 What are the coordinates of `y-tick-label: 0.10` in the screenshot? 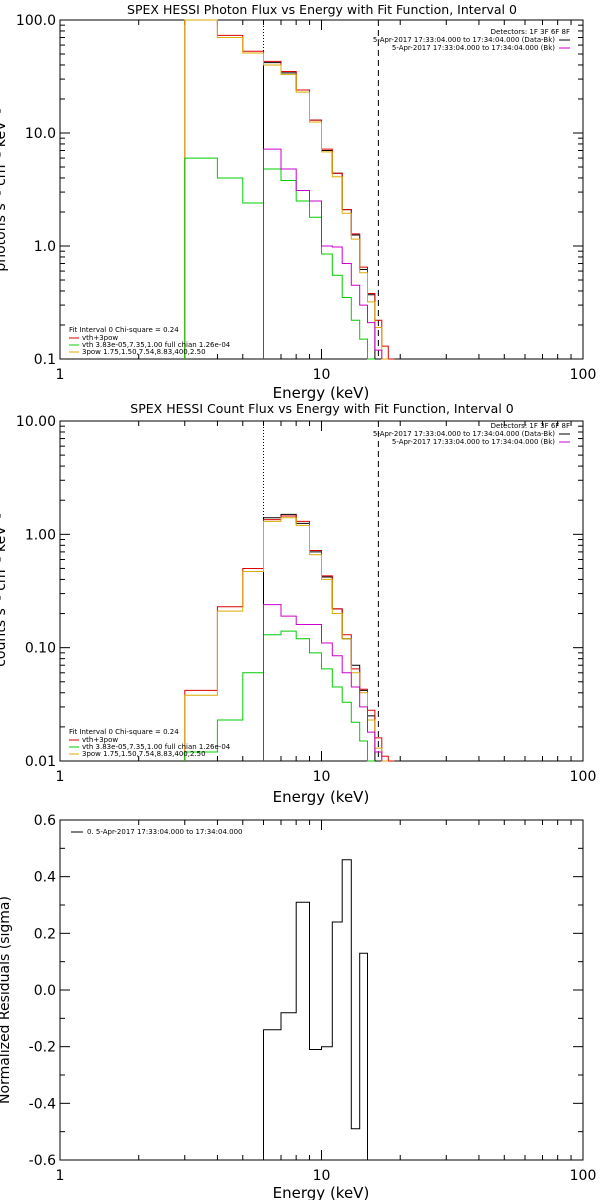 It's located at (40, 649).